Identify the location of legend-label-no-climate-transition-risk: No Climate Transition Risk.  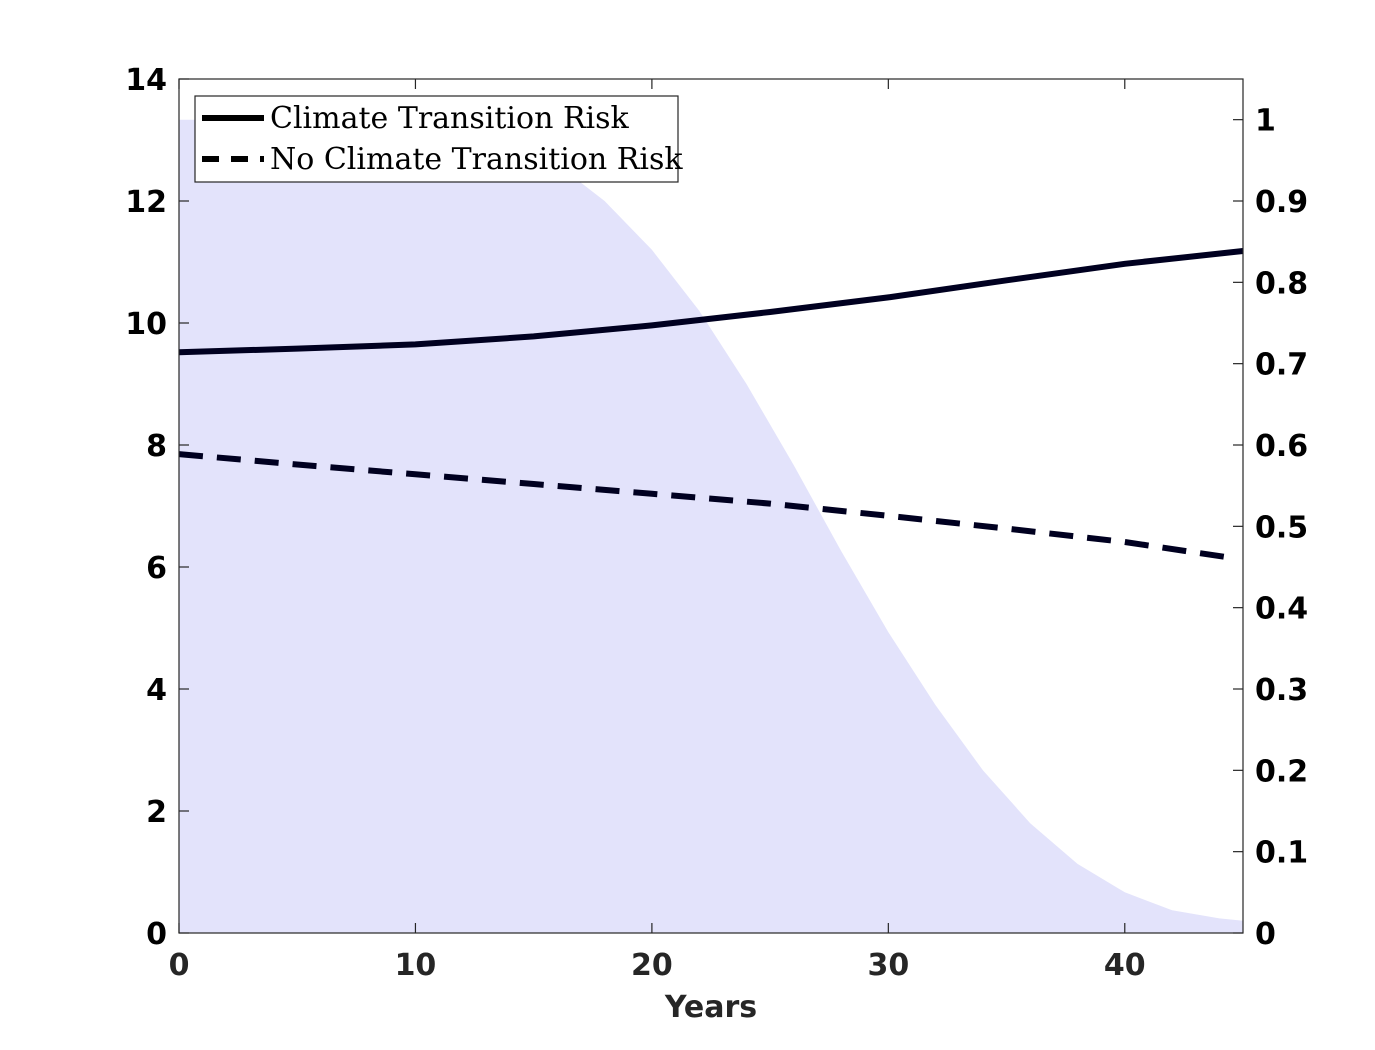
(476, 159).